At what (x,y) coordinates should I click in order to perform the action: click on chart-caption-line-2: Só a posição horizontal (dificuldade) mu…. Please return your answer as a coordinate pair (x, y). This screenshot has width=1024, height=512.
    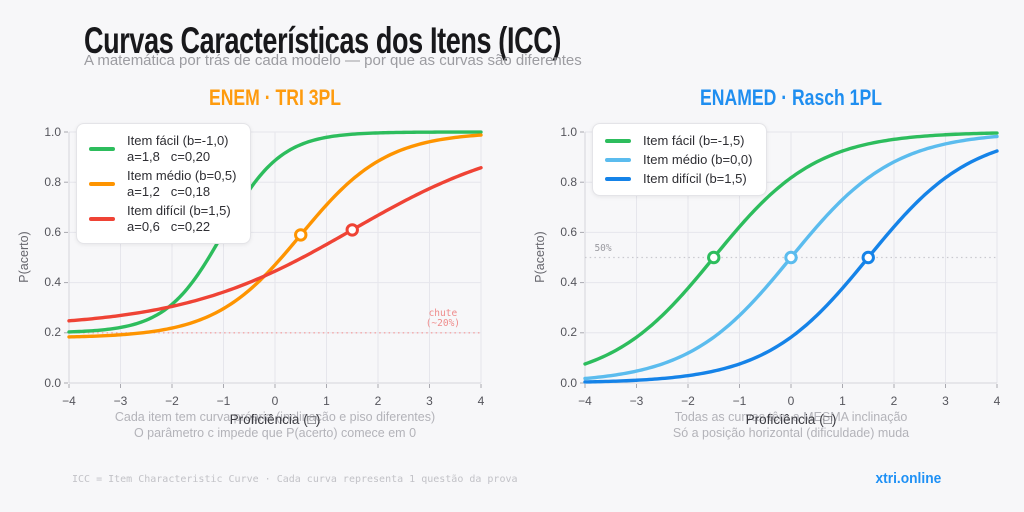
    Looking at the image, I should click on (791, 433).